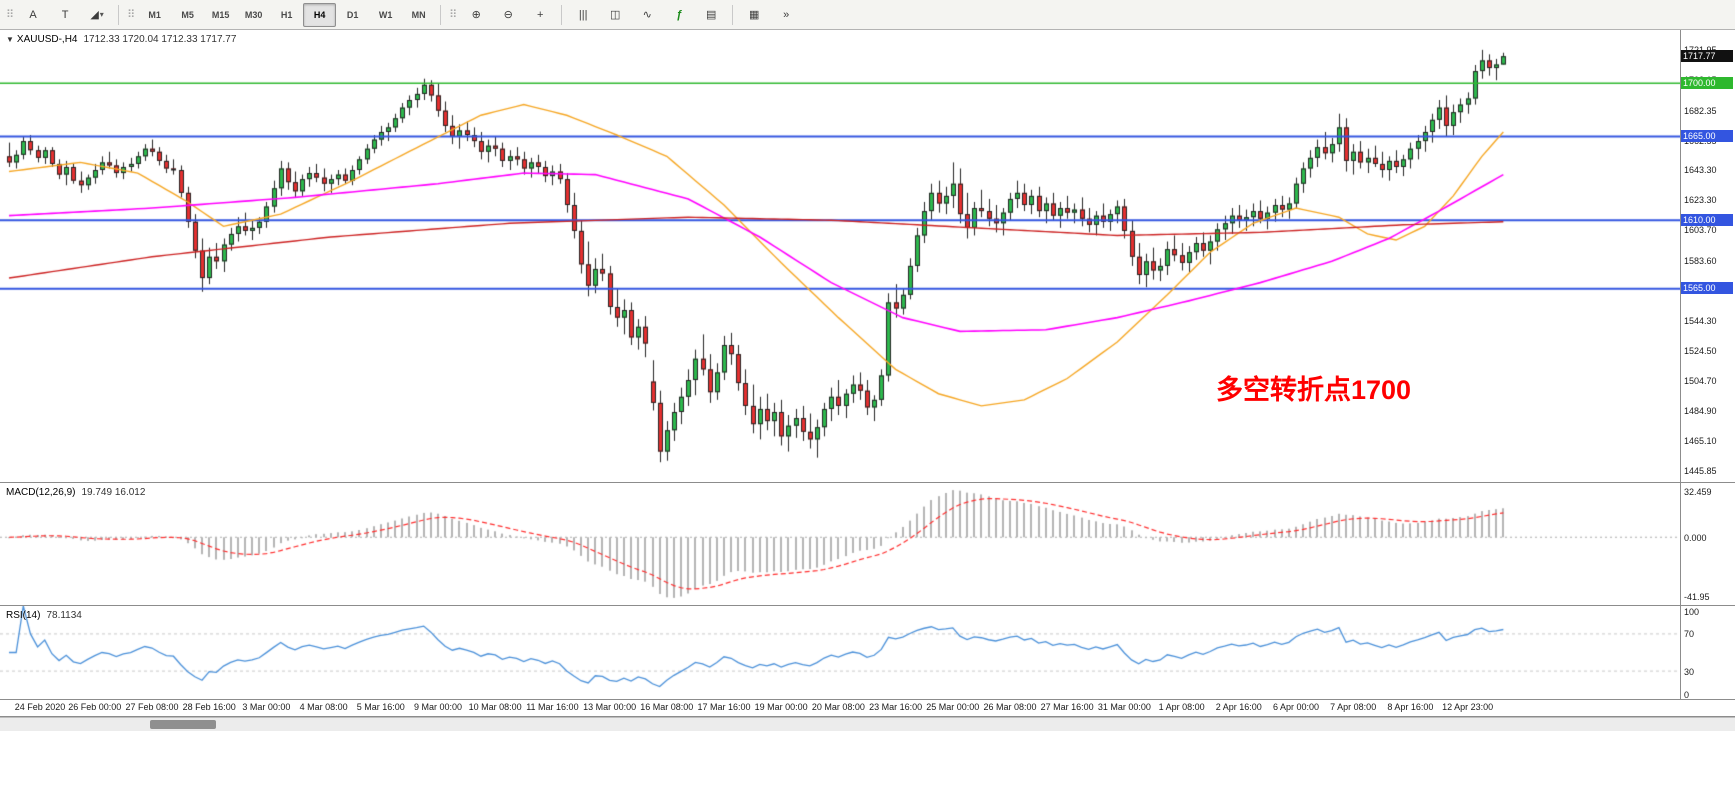  Describe the element at coordinates (1689, 671) in the screenshot. I see `rsi-tick: 30` at that location.